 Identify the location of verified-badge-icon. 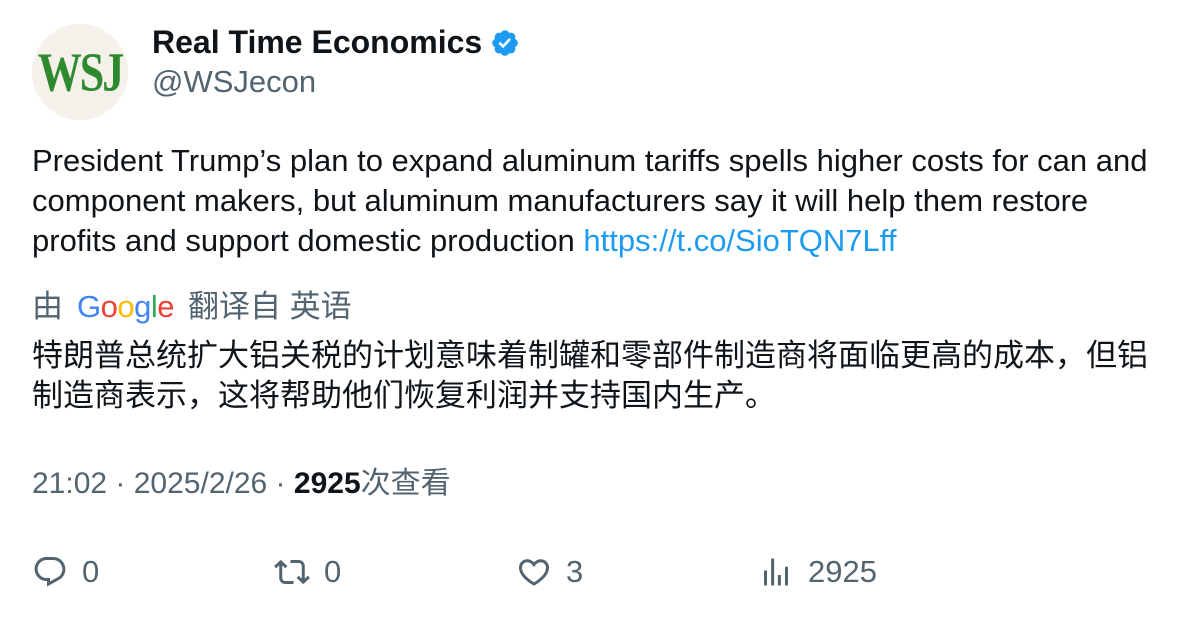
(505, 43).